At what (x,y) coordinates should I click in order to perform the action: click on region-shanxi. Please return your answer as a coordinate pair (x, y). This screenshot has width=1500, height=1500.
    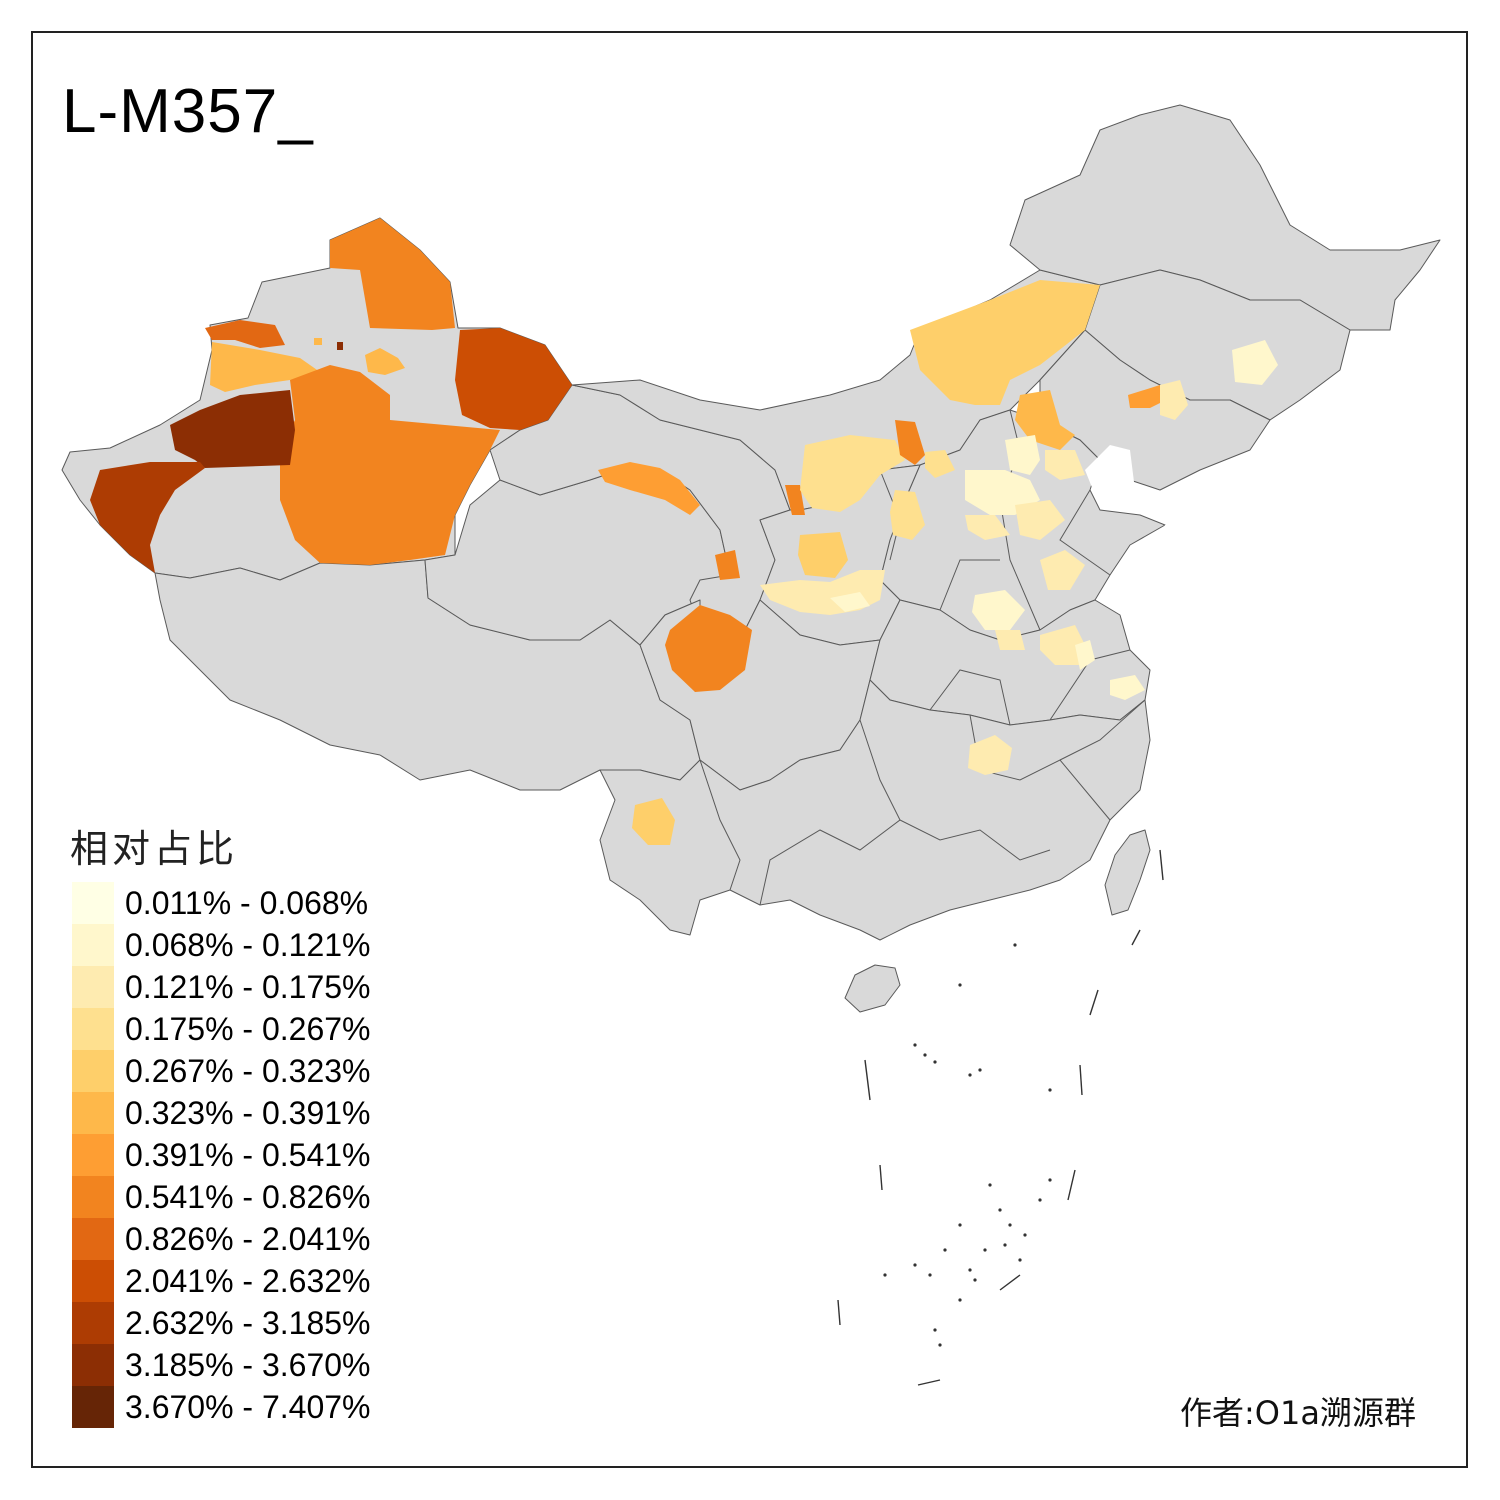
    Looking at the image, I should click on (907, 515).